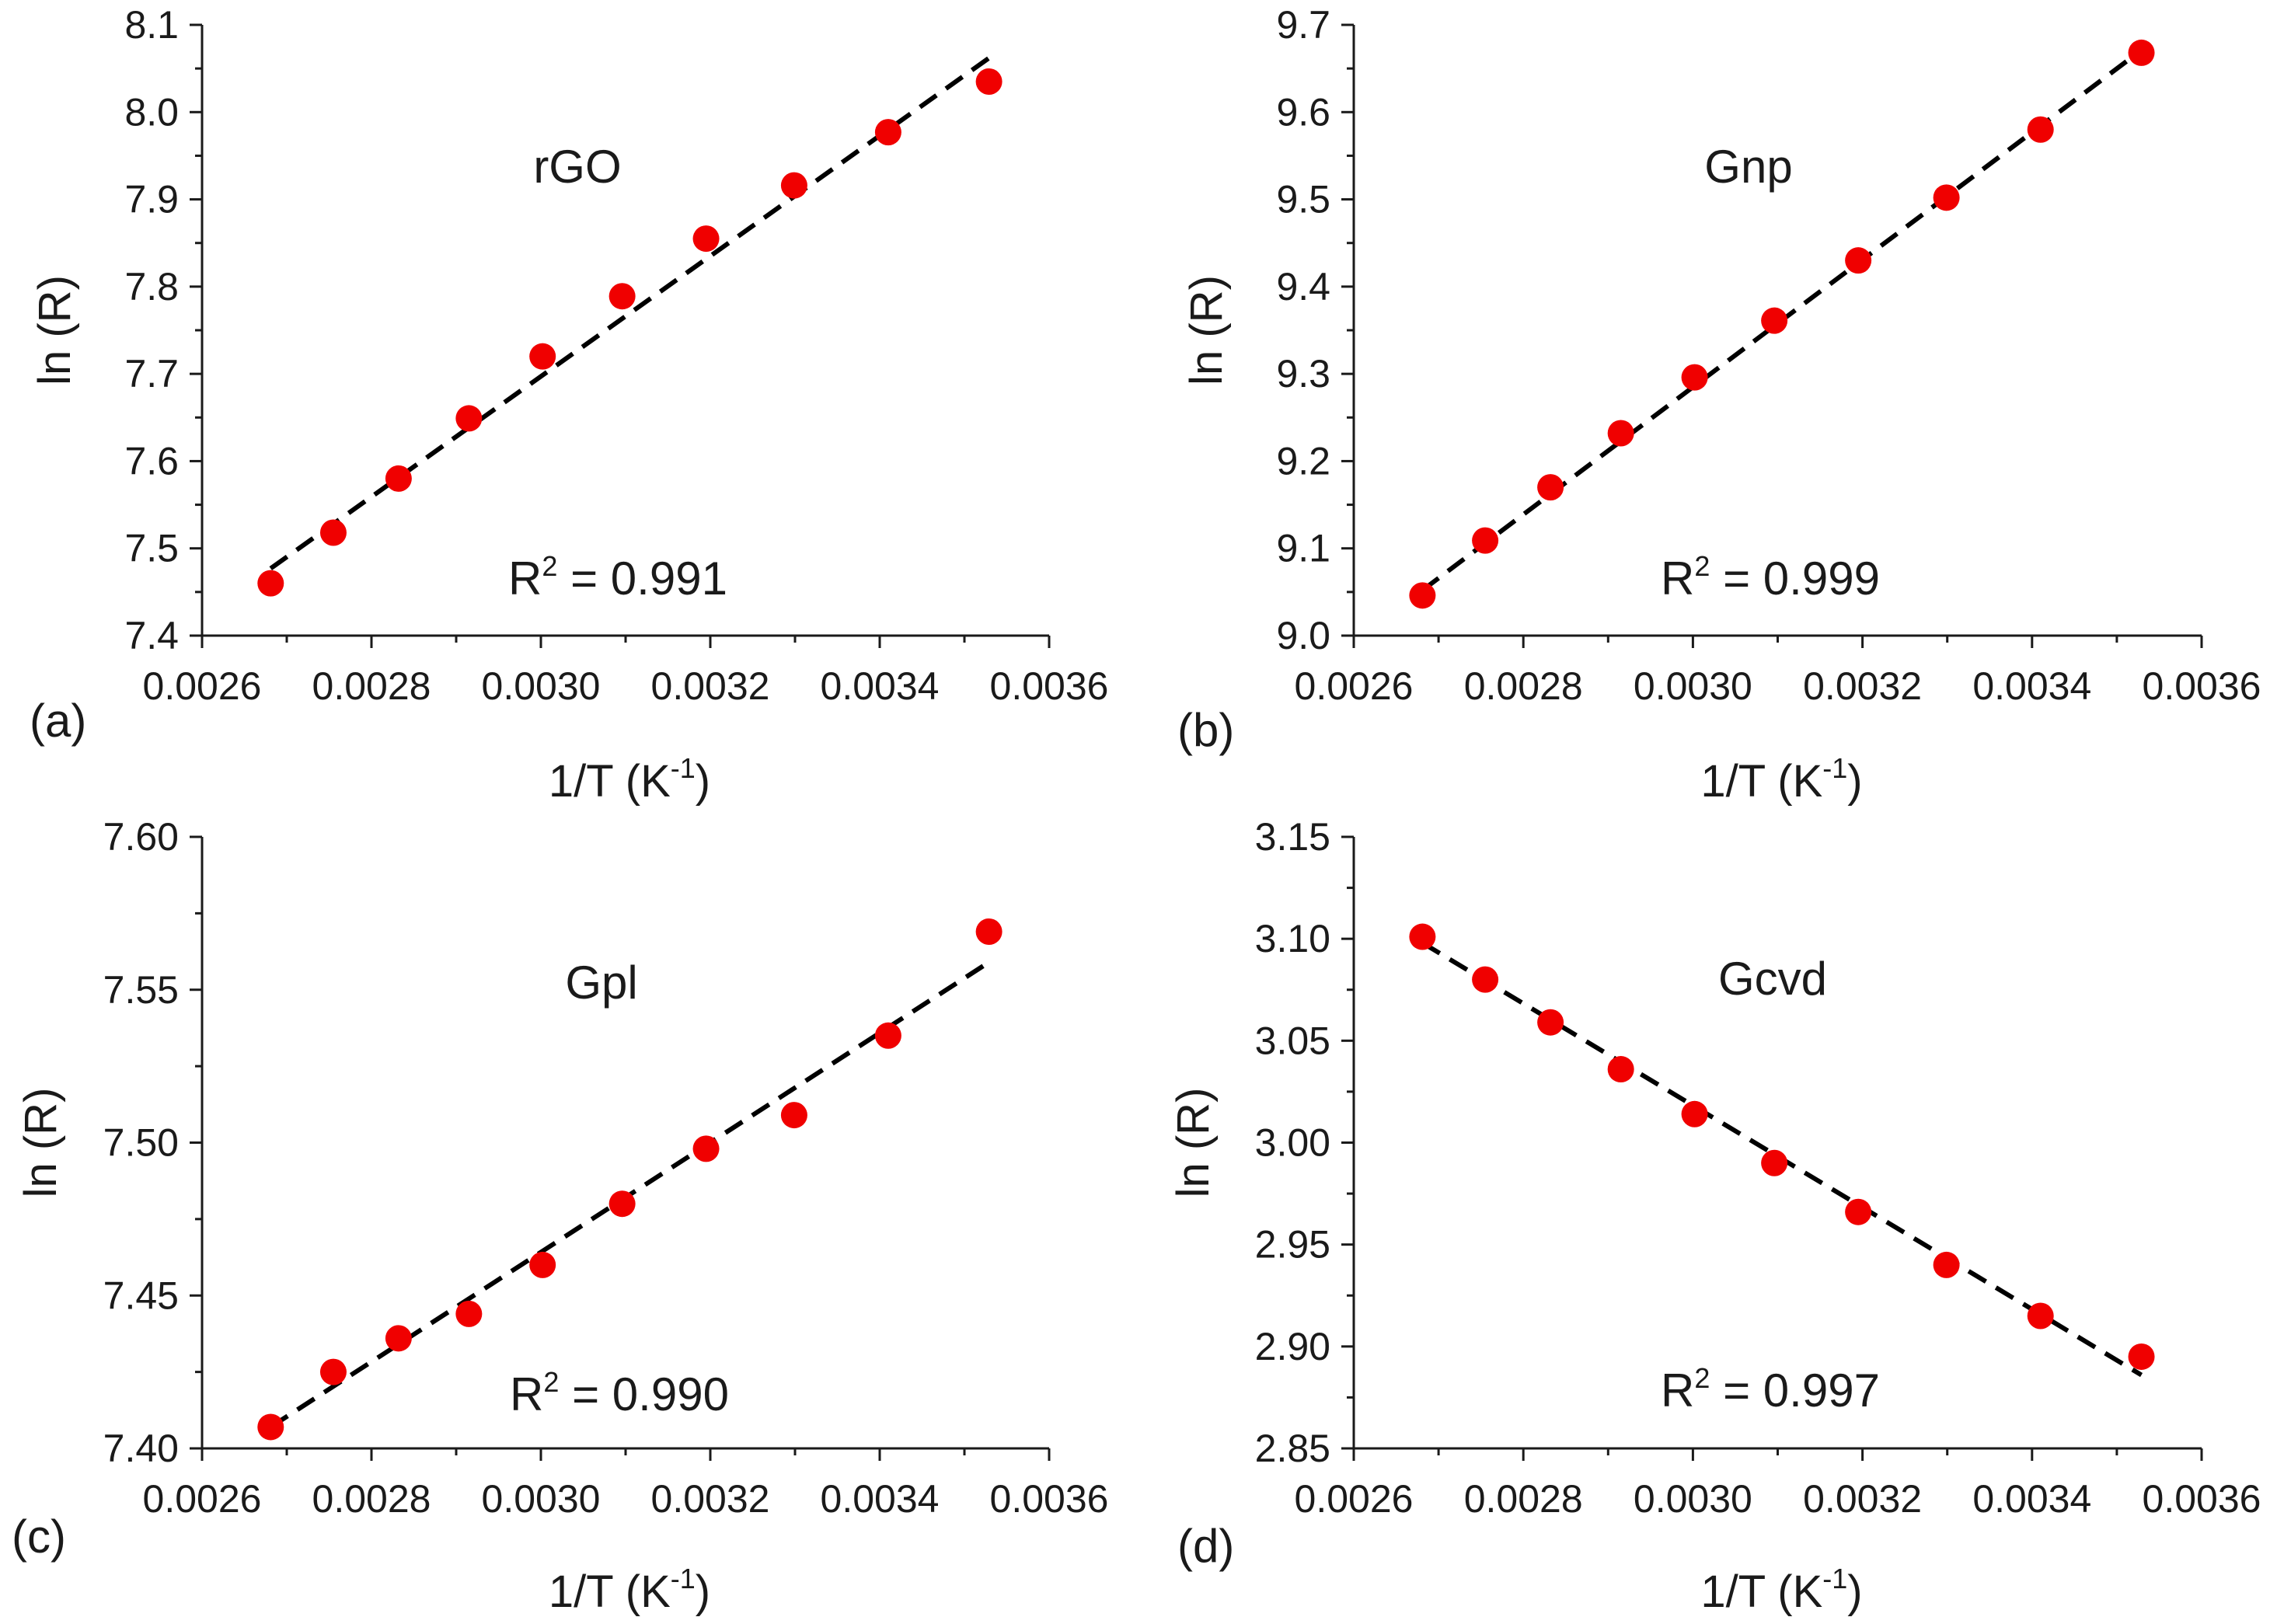  Describe the element at coordinates (1303, 548) in the screenshot. I see `y-tick-label: 9.1` at that location.